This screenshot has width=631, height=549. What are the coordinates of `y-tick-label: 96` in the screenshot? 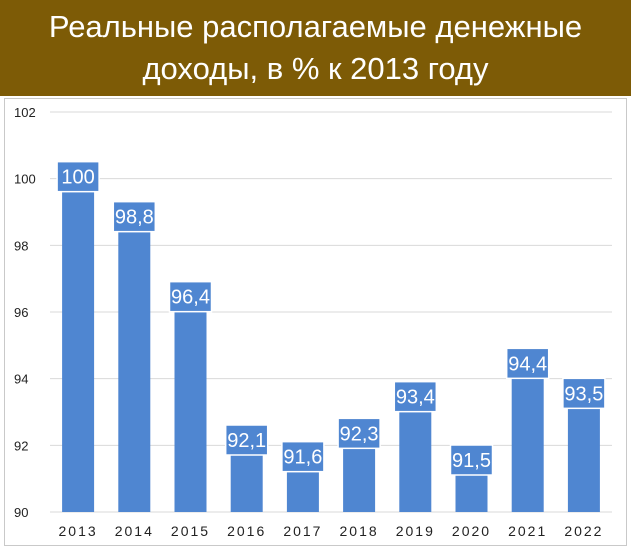 It's located at (21, 312).